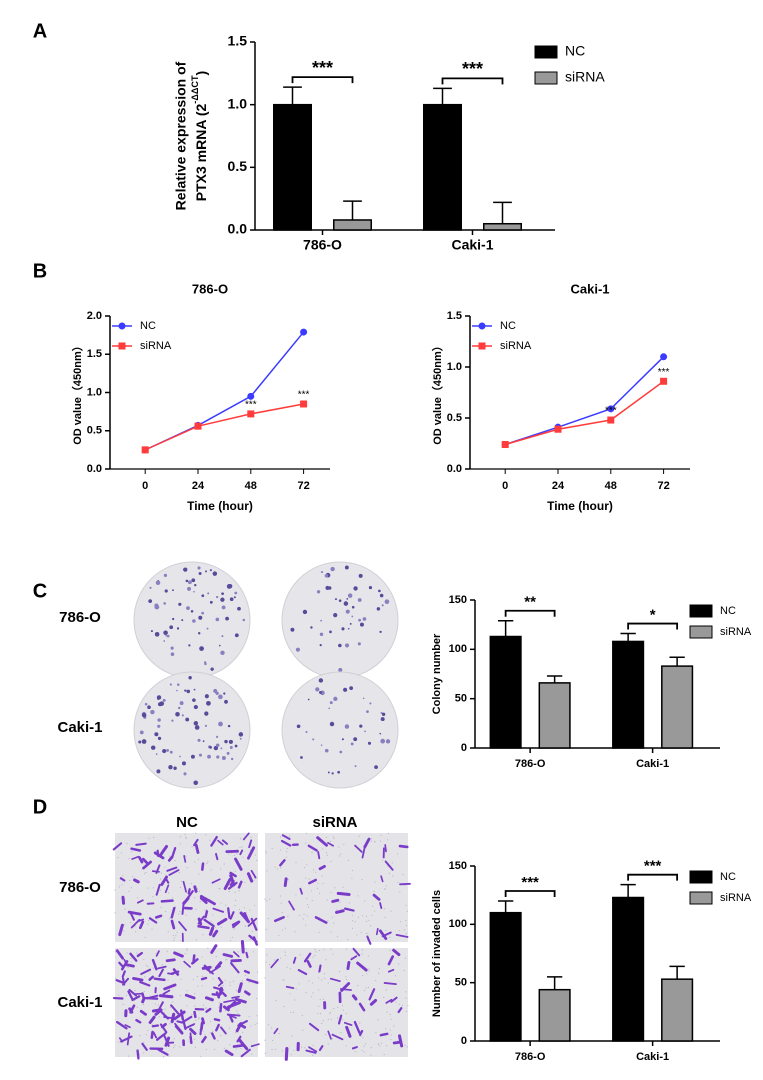  Describe the element at coordinates (40, 591) in the screenshot. I see `panel-letter: C` at that location.